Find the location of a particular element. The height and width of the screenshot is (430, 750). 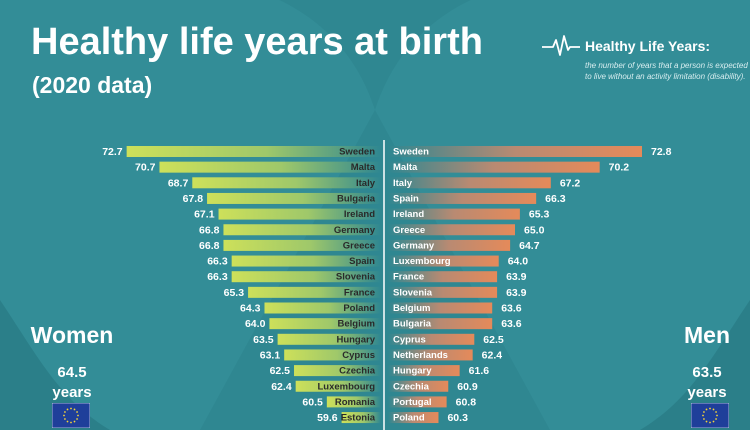

data-label-women: 68.7 is located at coordinates (178, 183).